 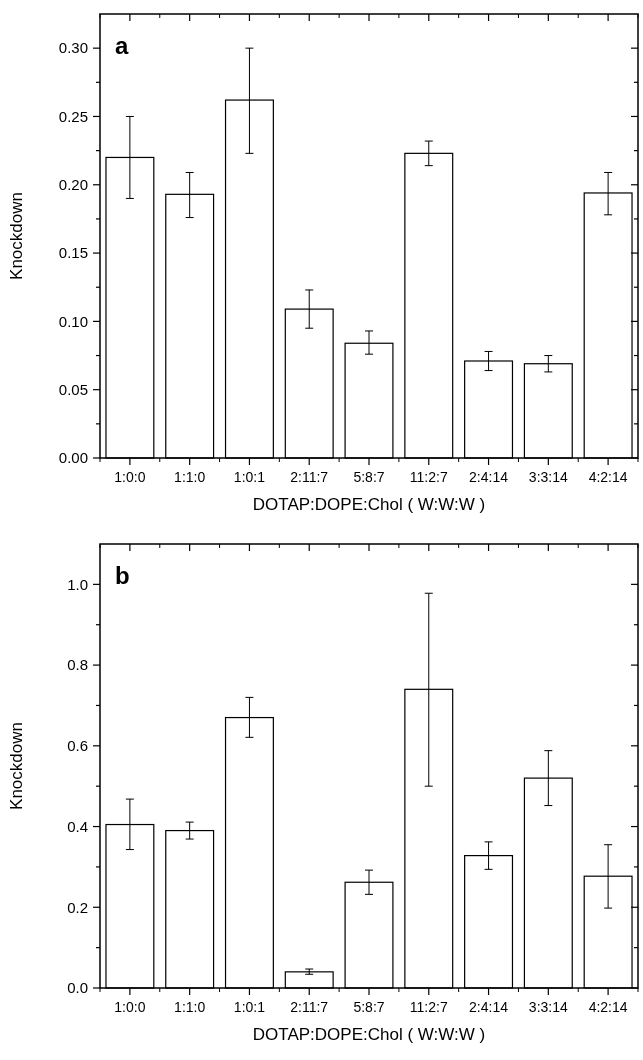 I want to click on y-tick-label: 1.0, so click(x=77, y=584).